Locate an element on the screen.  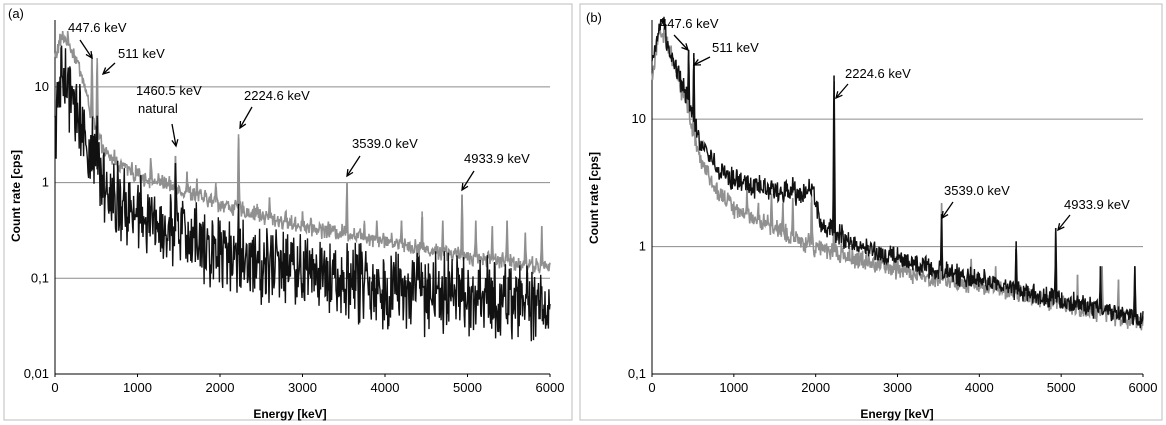
panel-a-label: (a) is located at coordinates (16, 13).